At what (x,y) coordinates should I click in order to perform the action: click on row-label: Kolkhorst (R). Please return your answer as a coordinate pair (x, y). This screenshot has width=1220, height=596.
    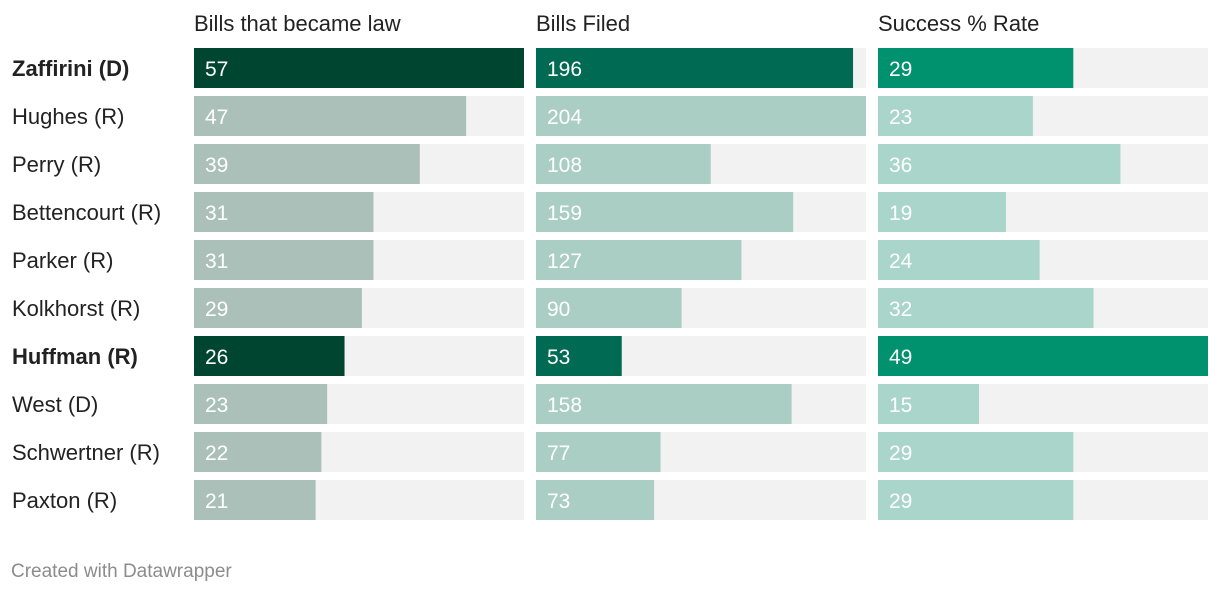
    Looking at the image, I should click on (76, 308).